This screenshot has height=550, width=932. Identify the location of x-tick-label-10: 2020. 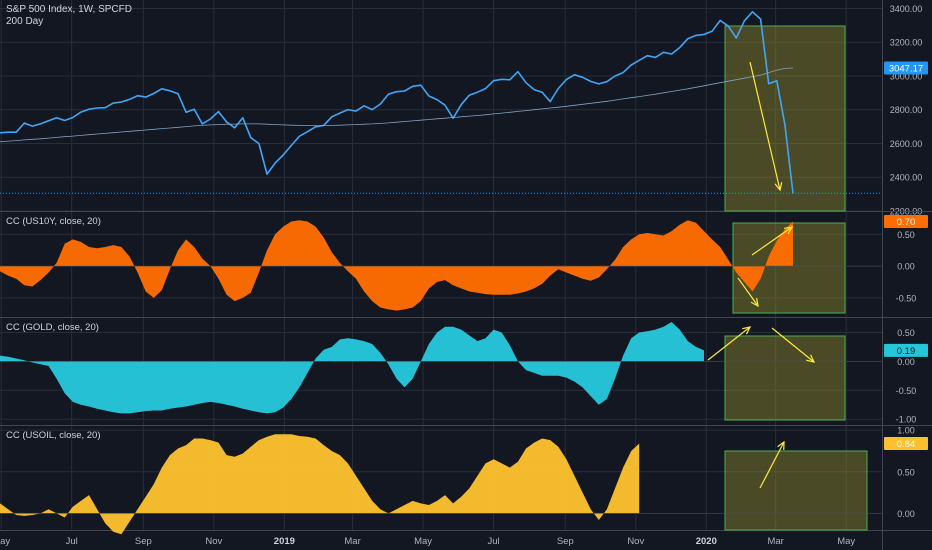
(706, 541).